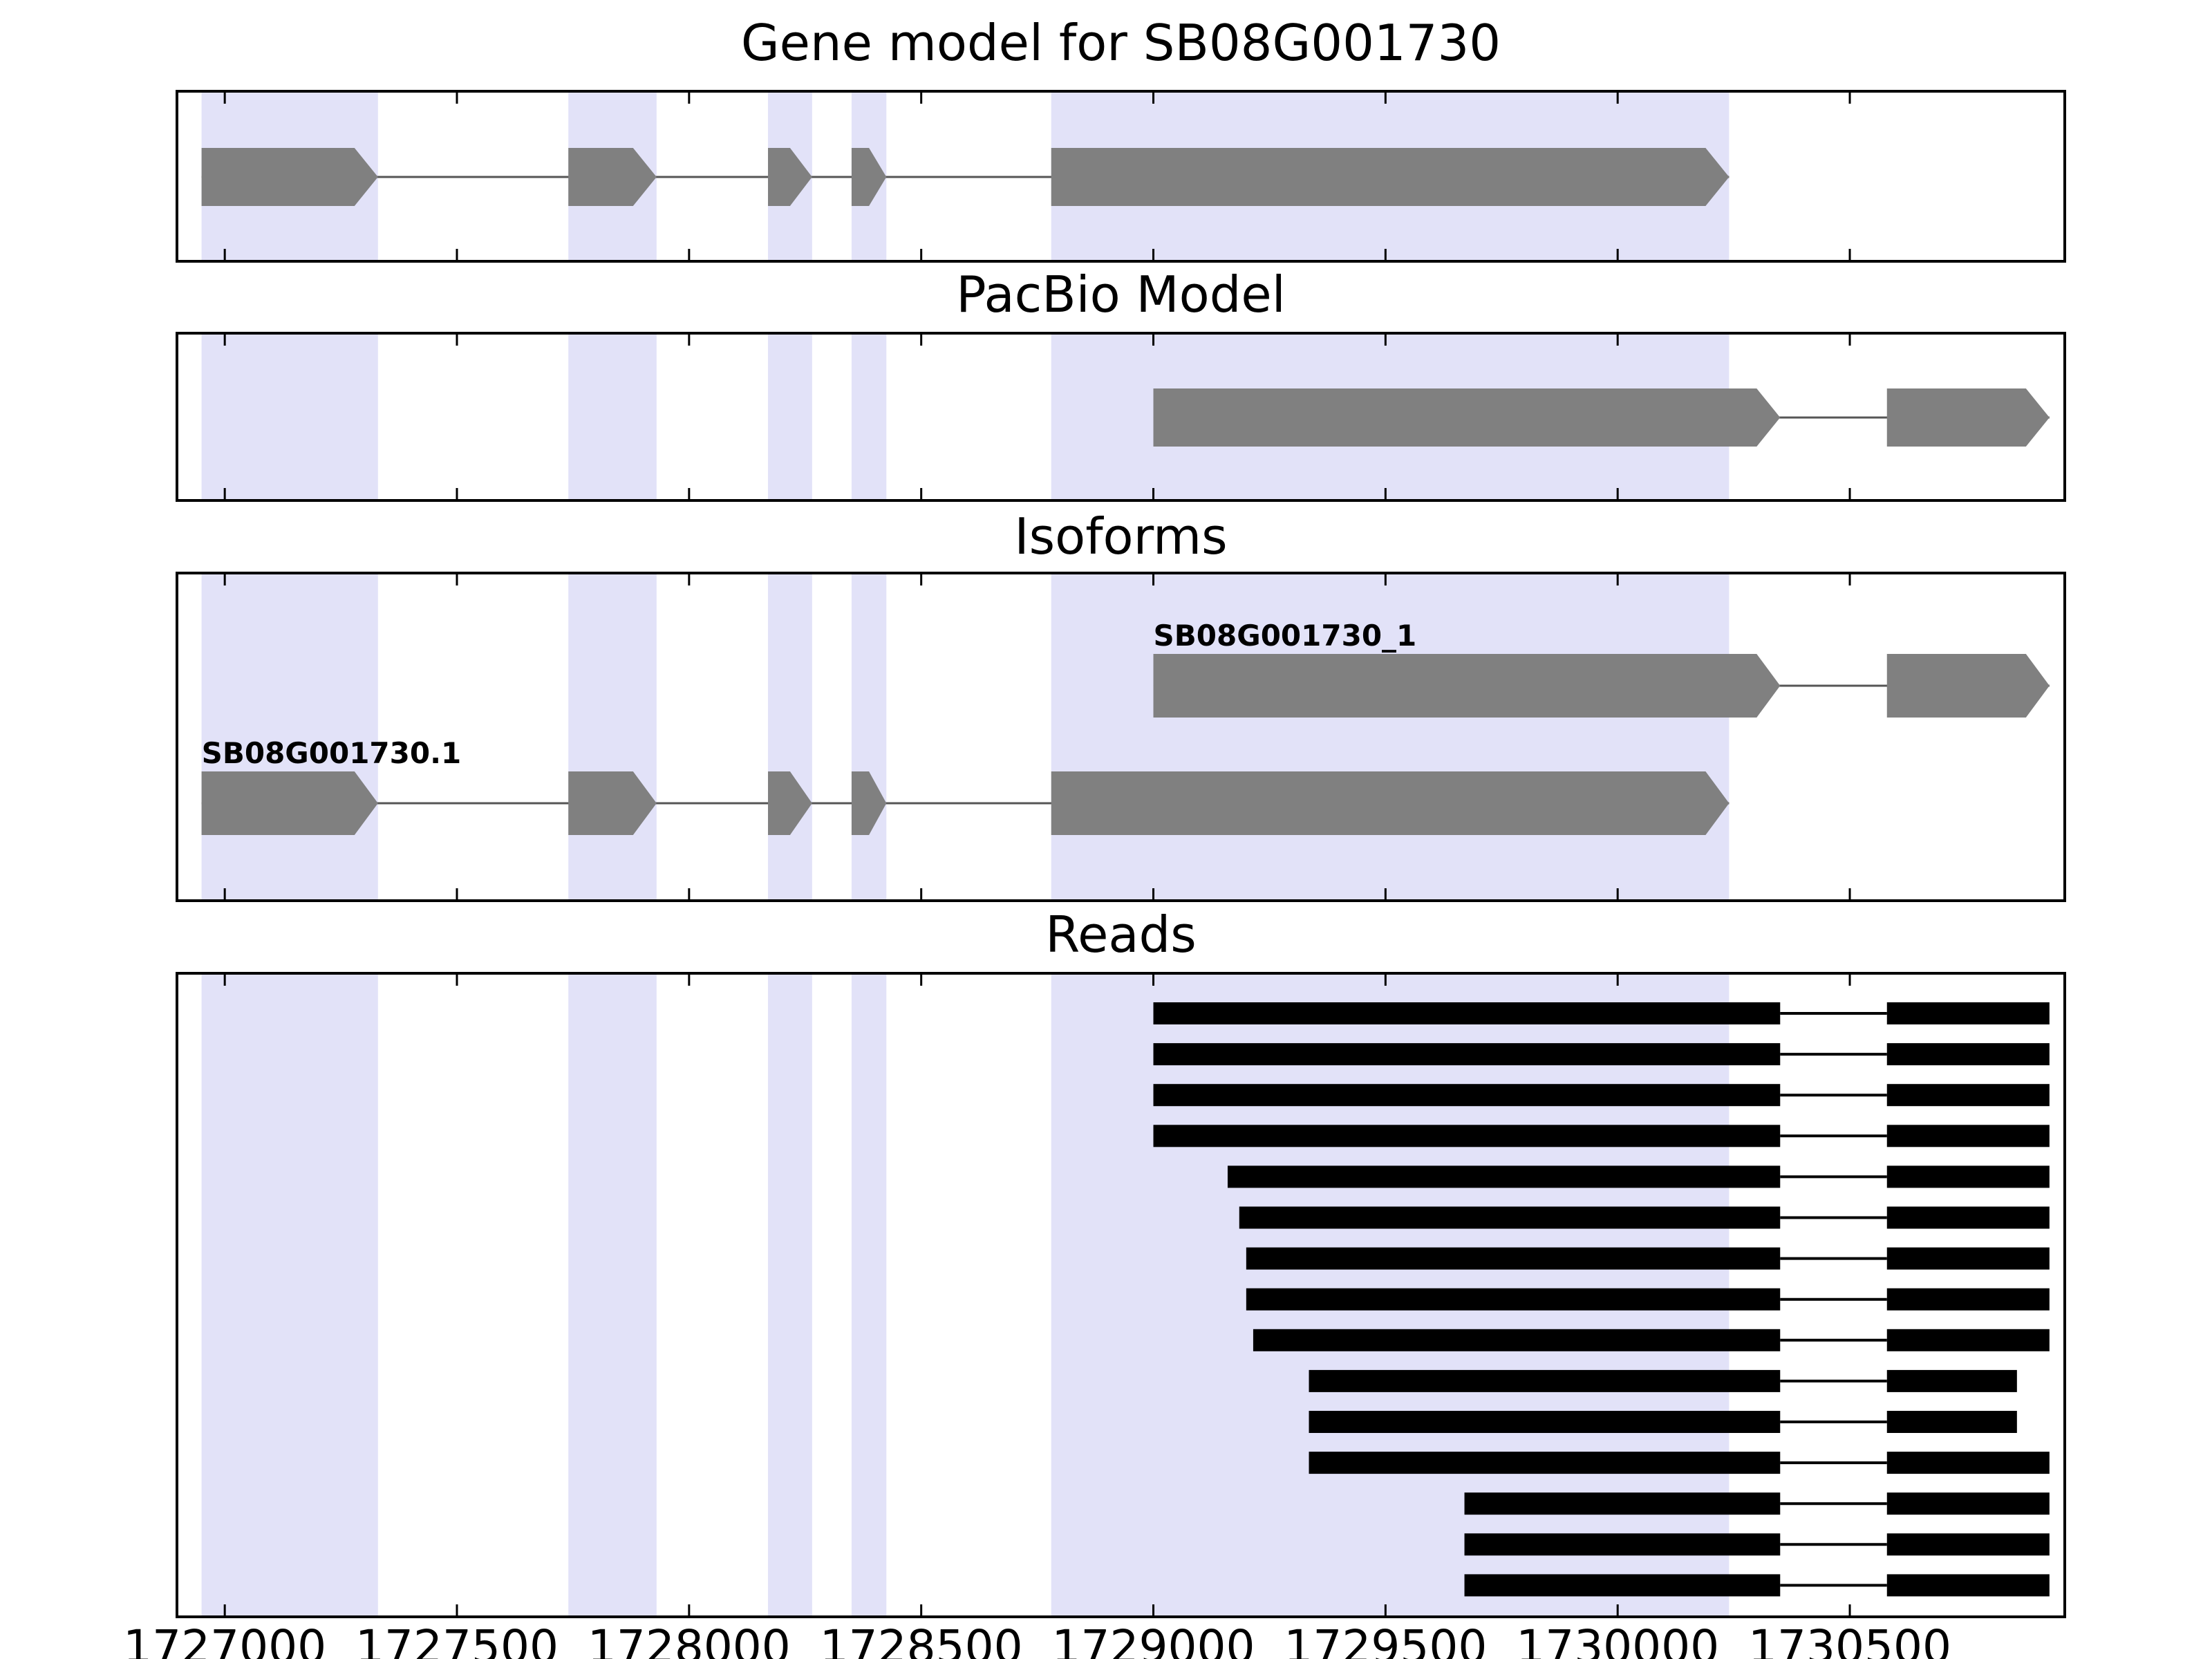 The image size is (2212, 1659). What do you see at coordinates (1026, 176) in the screenshot?
I see `gene-model-plot` at bounding box center [1026, 176].